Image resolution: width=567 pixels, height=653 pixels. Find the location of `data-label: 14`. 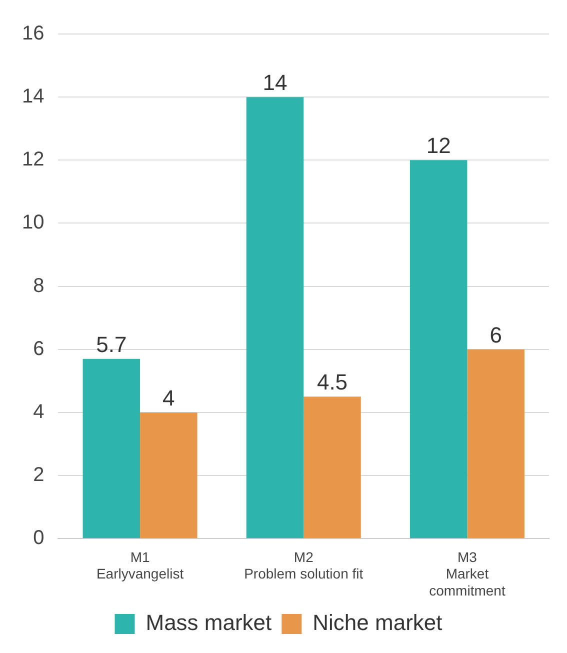

data-label: 14 is located at coordinates (275, 83).